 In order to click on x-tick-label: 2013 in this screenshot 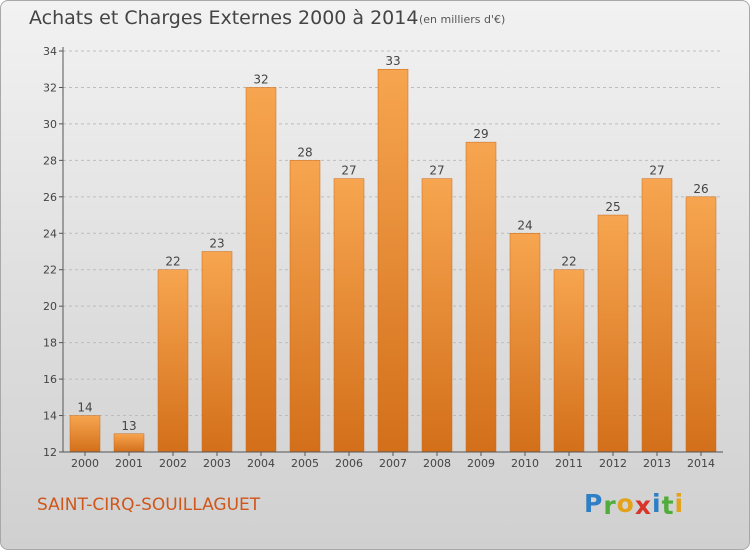, I will do `click(657, 463)`.